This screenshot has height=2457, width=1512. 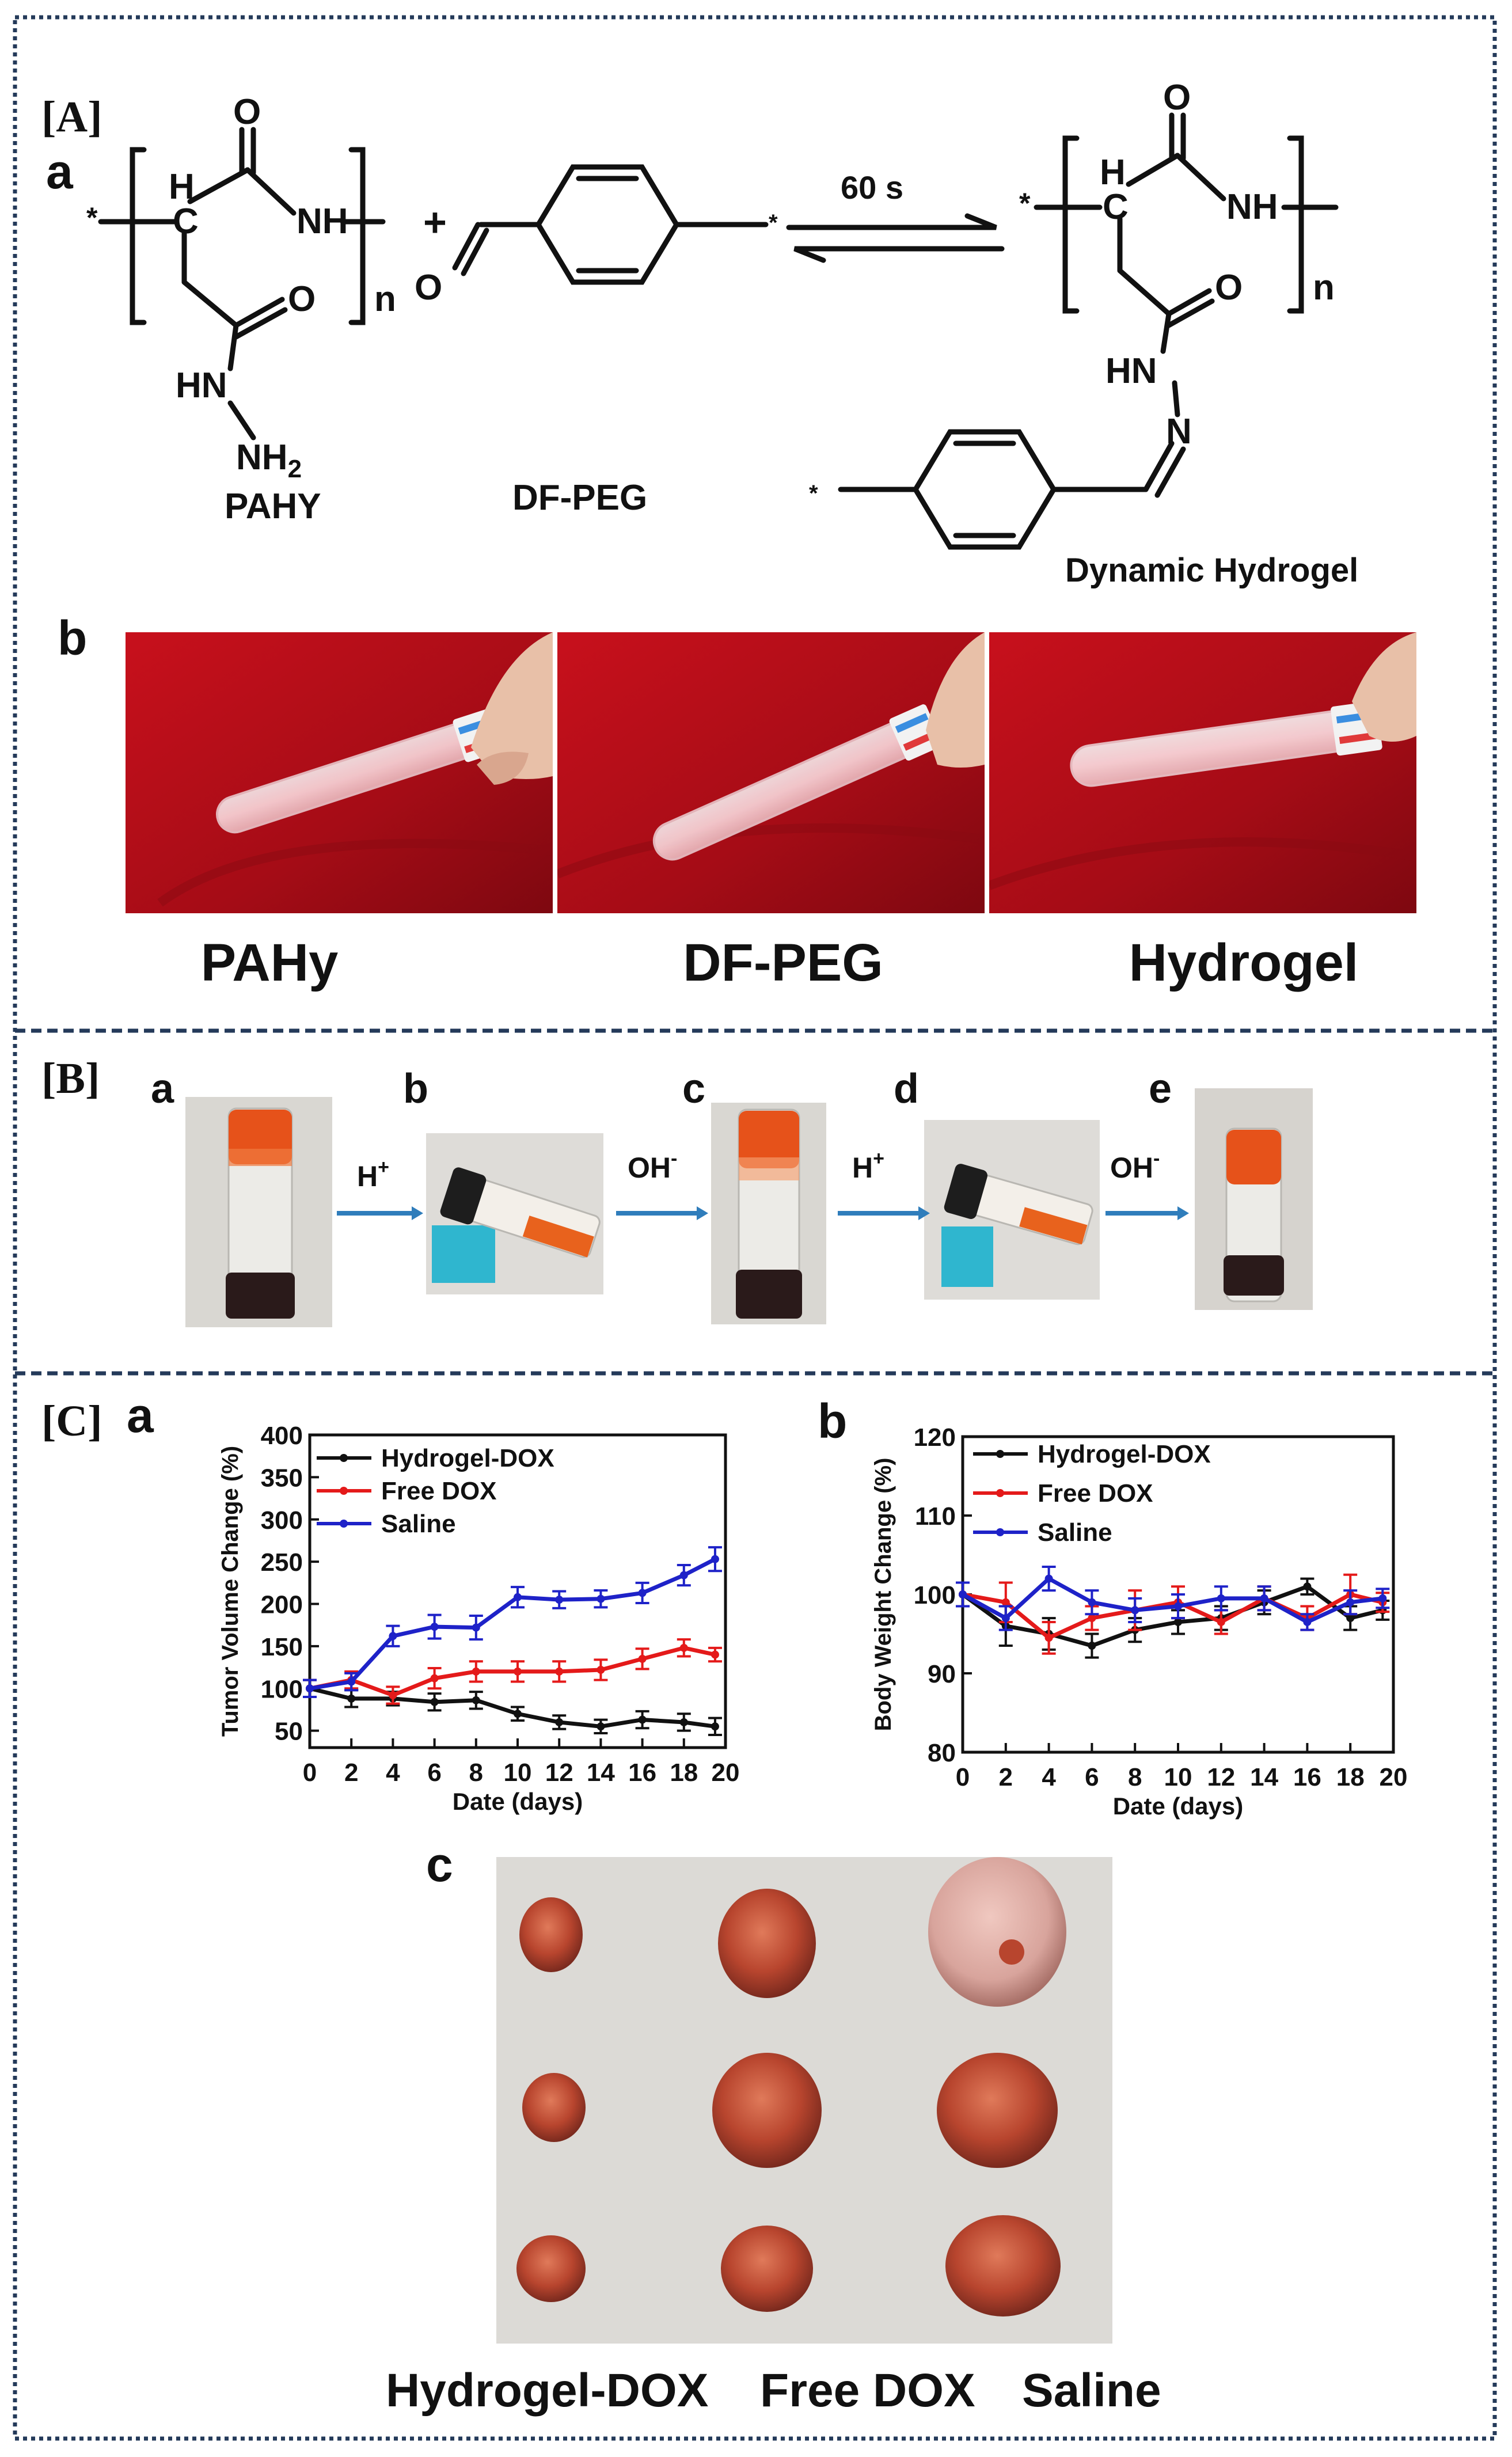 What do you see at coordinates (579, 498) in the screenshot?
I see `dfpeg-name: DF-PEG` at bounding box center [579, 498].